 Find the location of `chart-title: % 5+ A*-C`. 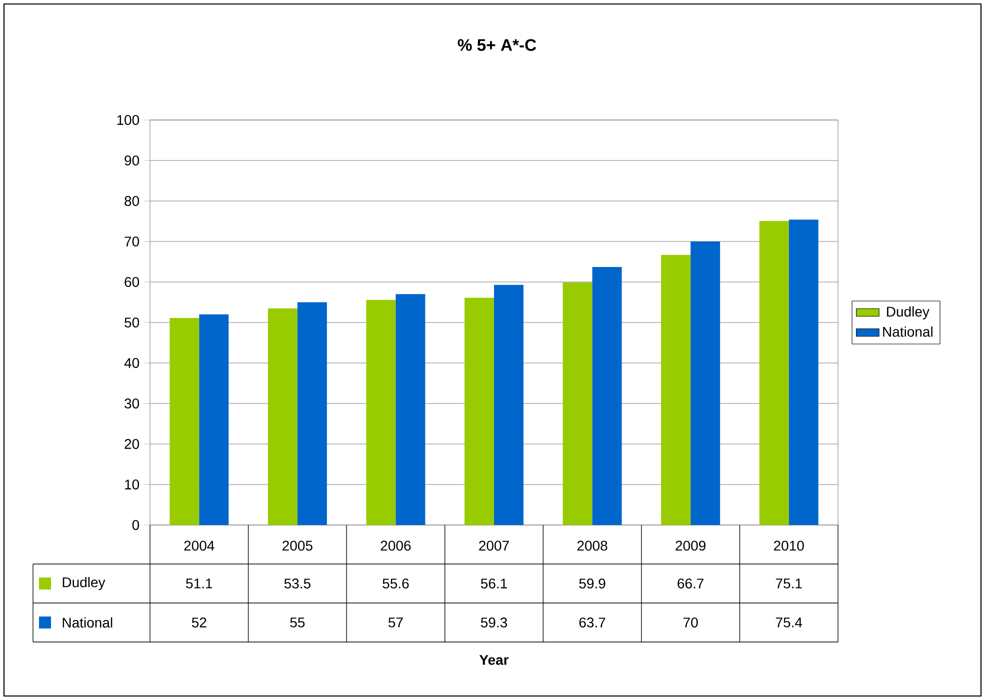

chart-title: % 5+ A*-C is located at coordinates (497, 45).